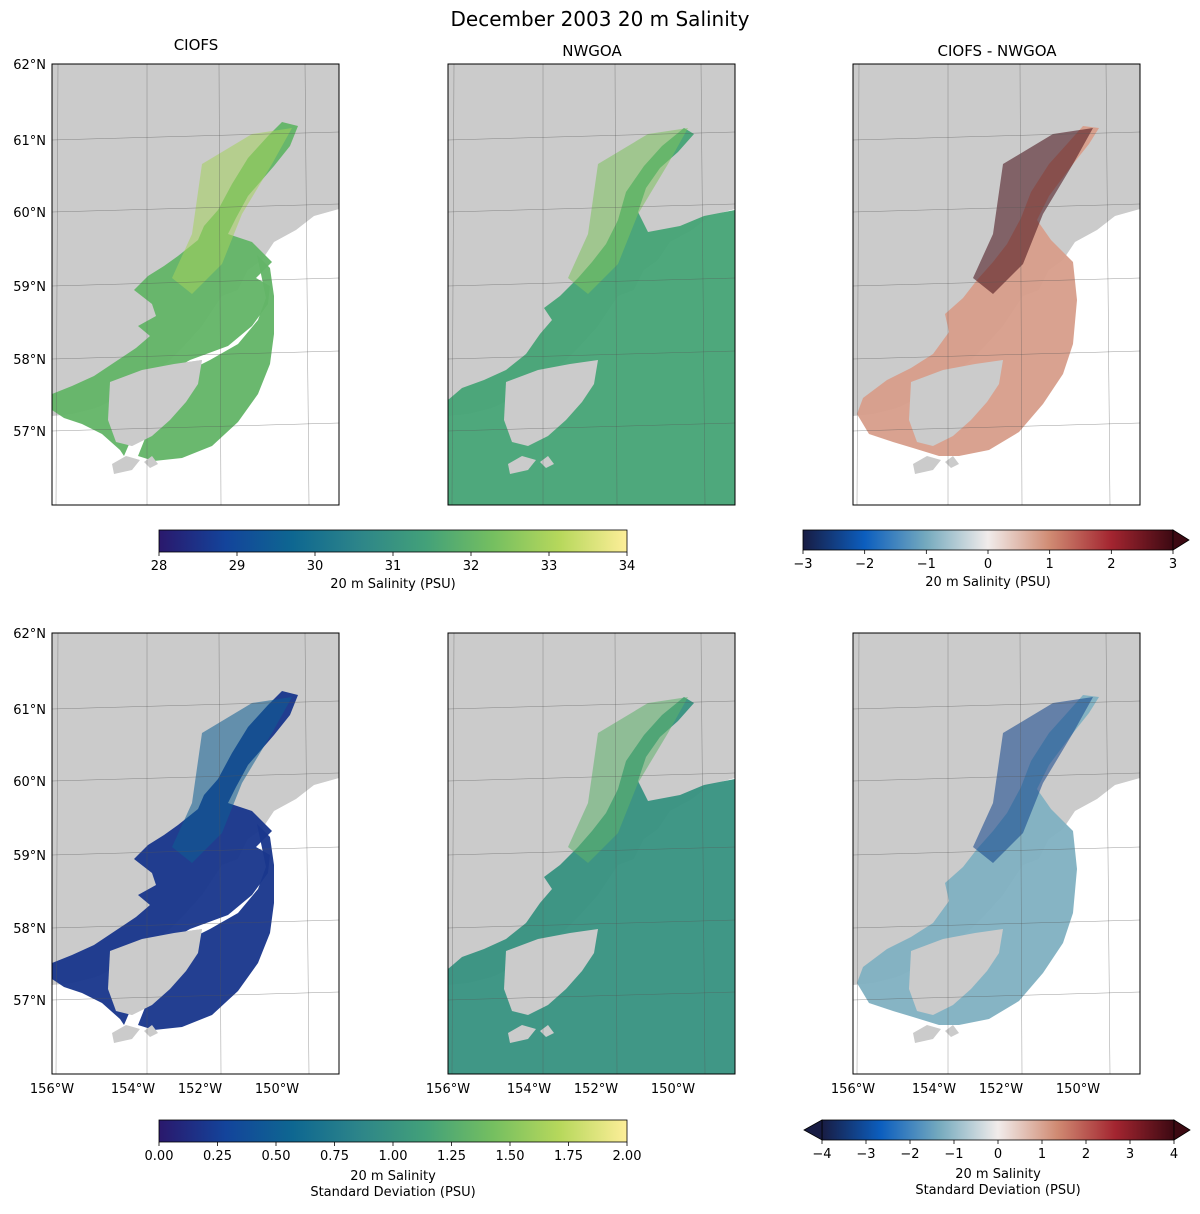  Describe the element at coordinates (510, 1156) in the screenshot. I see `colorbar-tick-label: 1.50` at that location.